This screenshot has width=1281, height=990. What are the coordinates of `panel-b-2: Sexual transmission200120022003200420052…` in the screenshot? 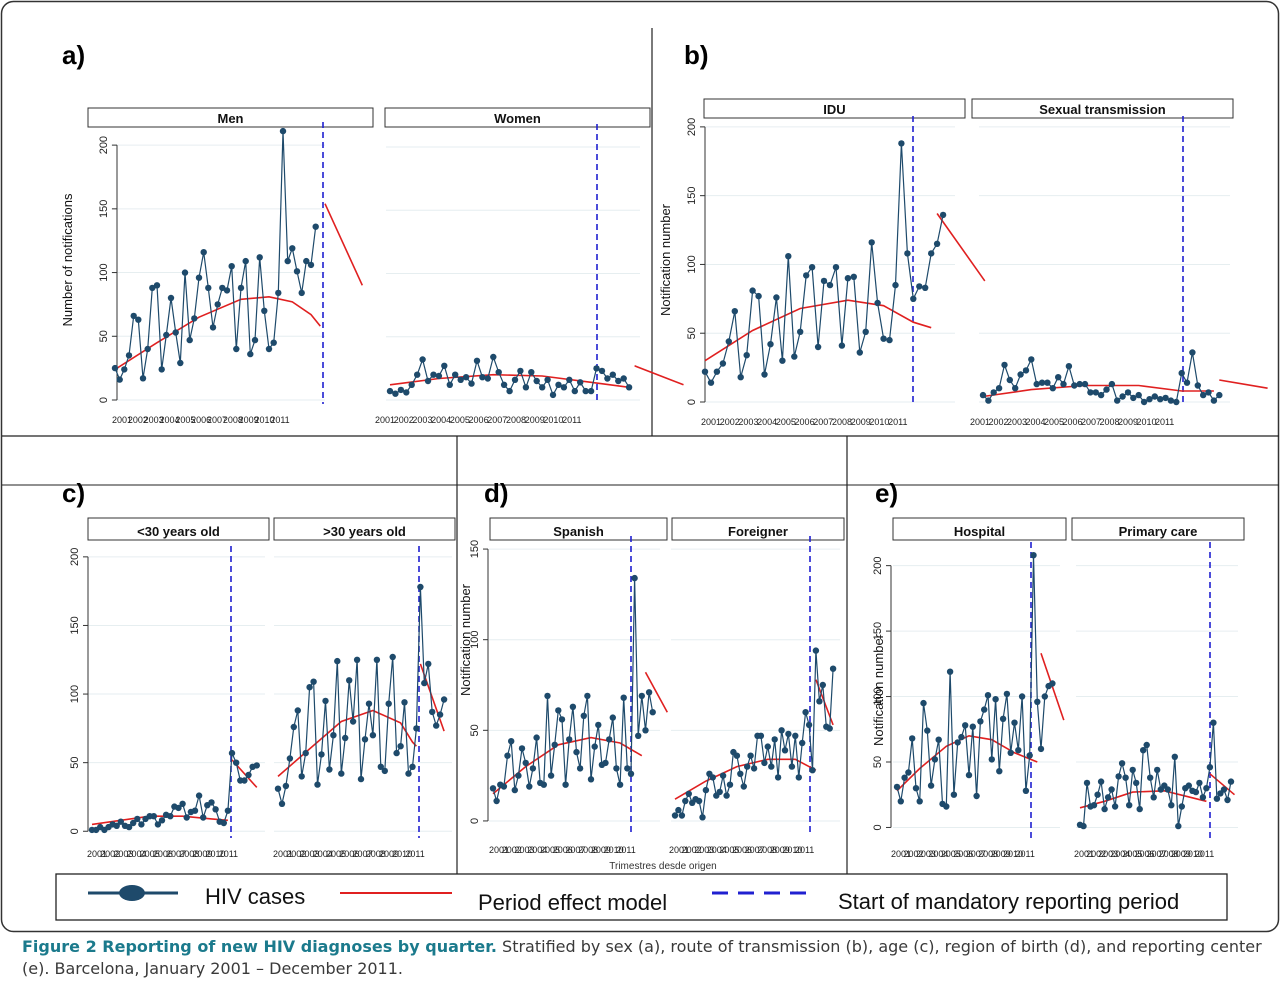 It's located at (1119, 262).